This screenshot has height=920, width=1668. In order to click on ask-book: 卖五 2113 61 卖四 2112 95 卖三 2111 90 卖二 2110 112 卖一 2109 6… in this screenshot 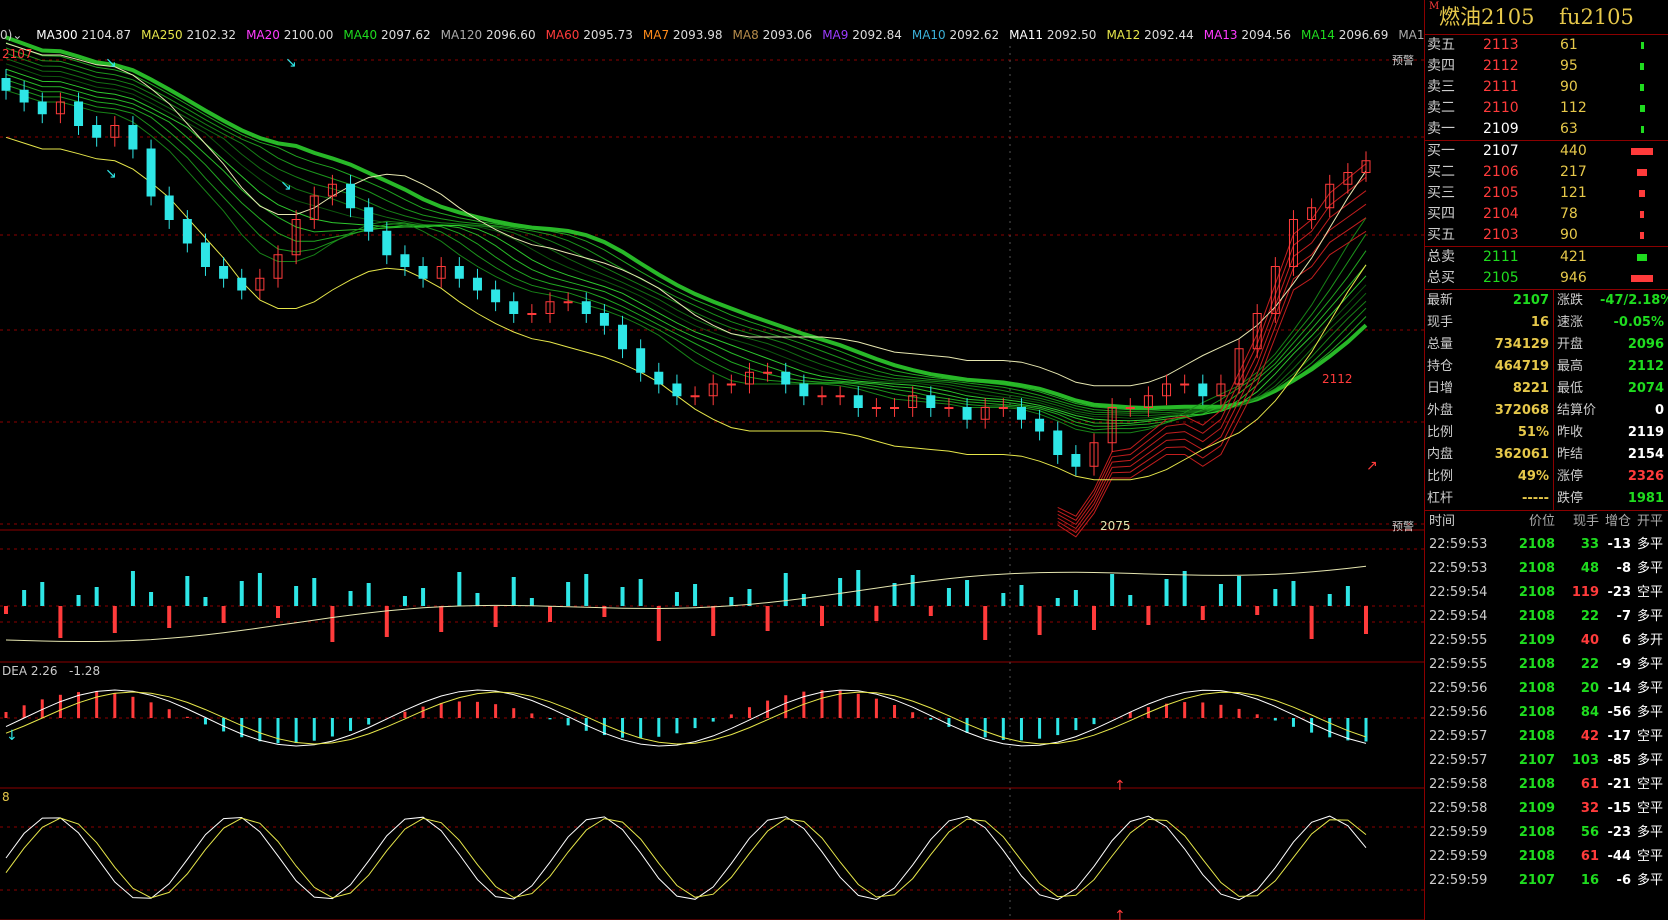, I will do `click(1546, 87)`.